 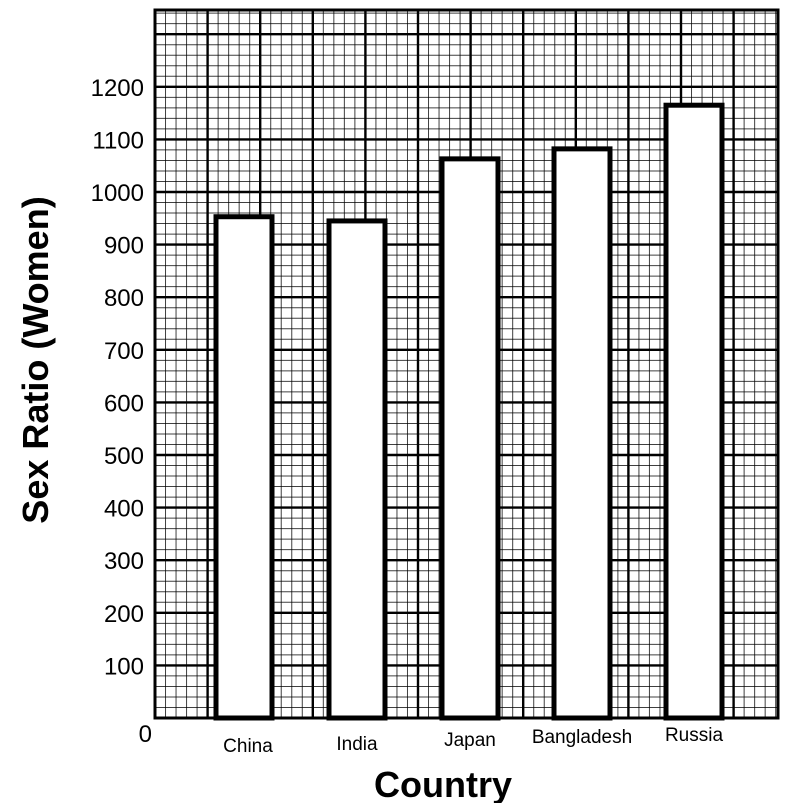 I want to click on x-tick-label-bangladesh: Bangladesh, so click(x=582, y=737).